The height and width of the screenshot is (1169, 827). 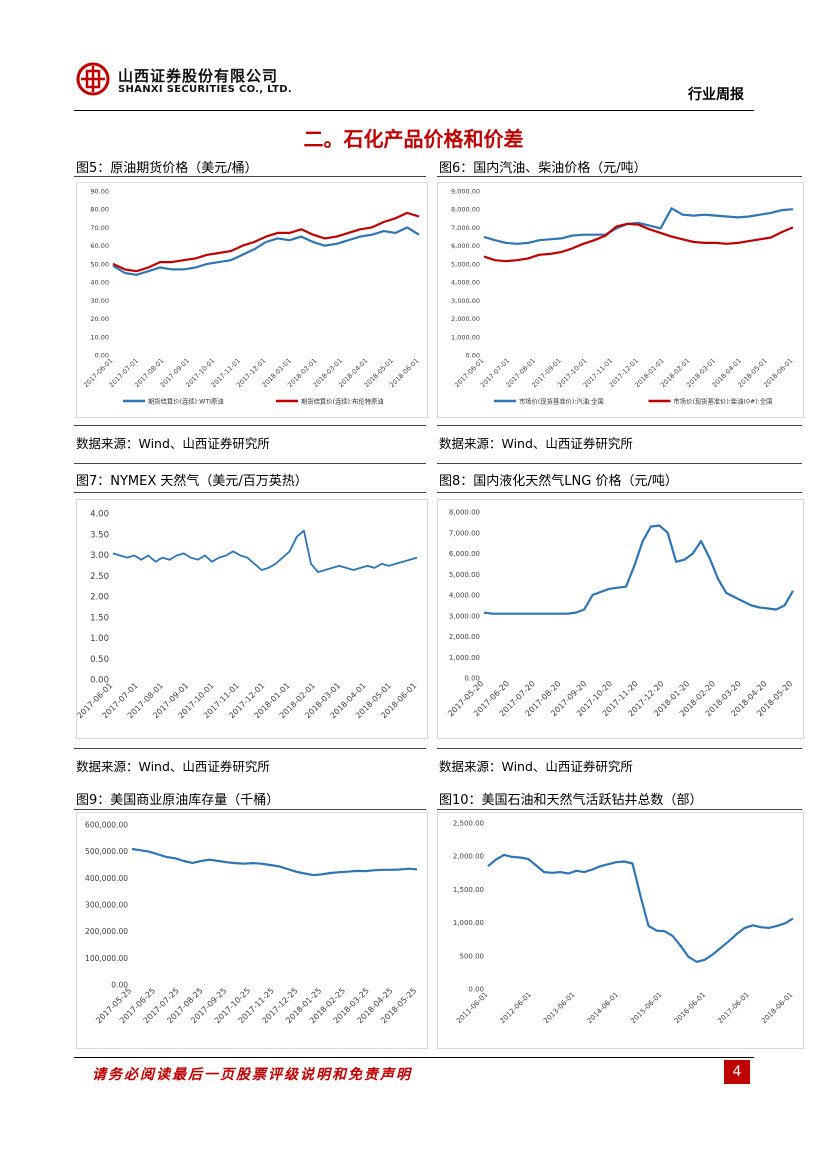 I want to click on y-tick-label: 5,000.00, so click(x=465, y=264).